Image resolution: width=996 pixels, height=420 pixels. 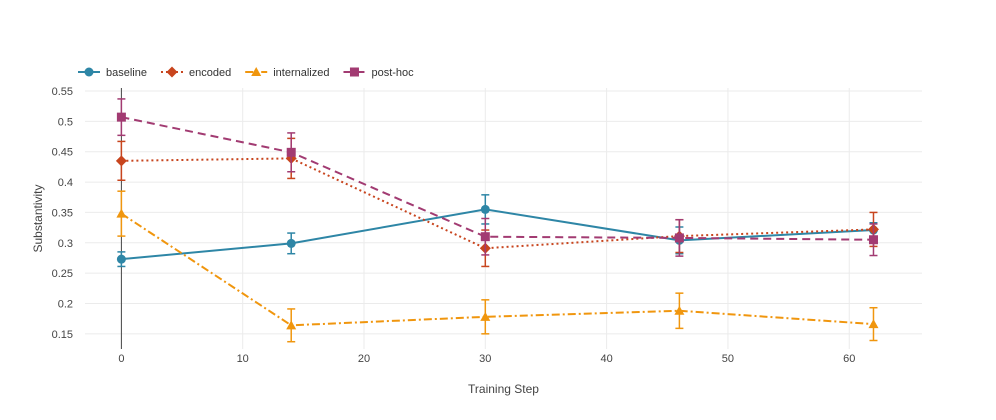 I want to click on y-tick-labels: 0.15 0.2 0.25 0.3 0.35 0.4 0.45 0.5 0.55, so click(x=62, y=213).